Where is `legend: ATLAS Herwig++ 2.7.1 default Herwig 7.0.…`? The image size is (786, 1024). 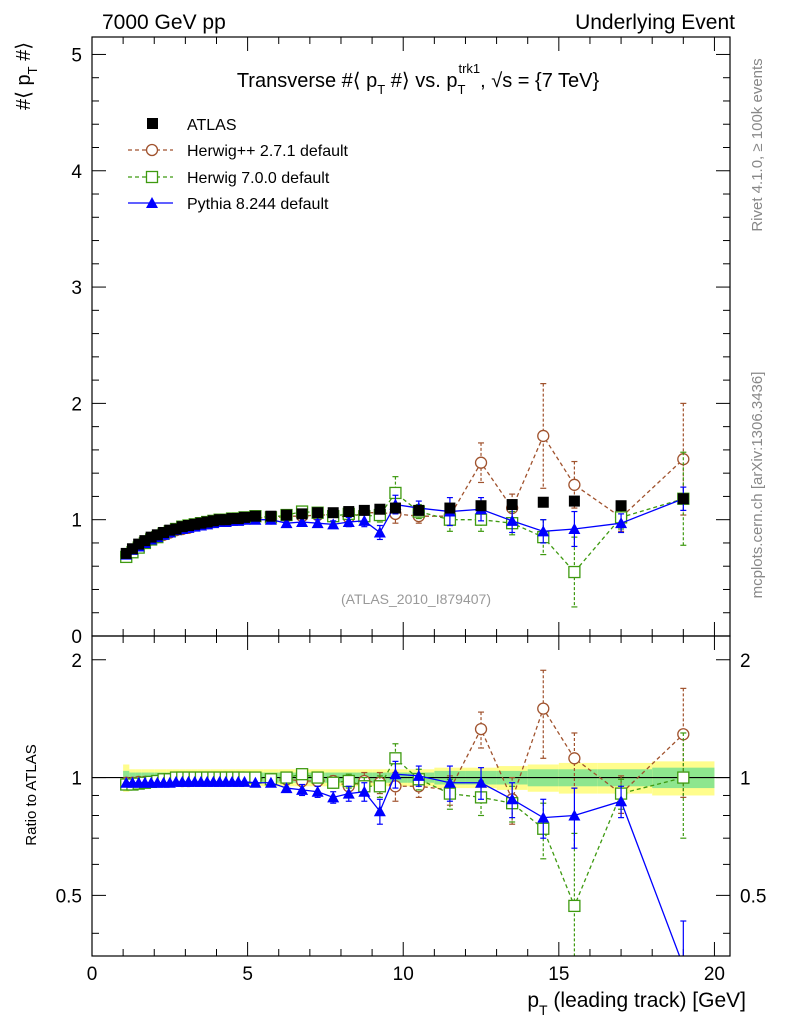
legend: ATLAS Herwig++ 2.7.1 default Herwig 7.0.… is located at coordinates (238, 165).